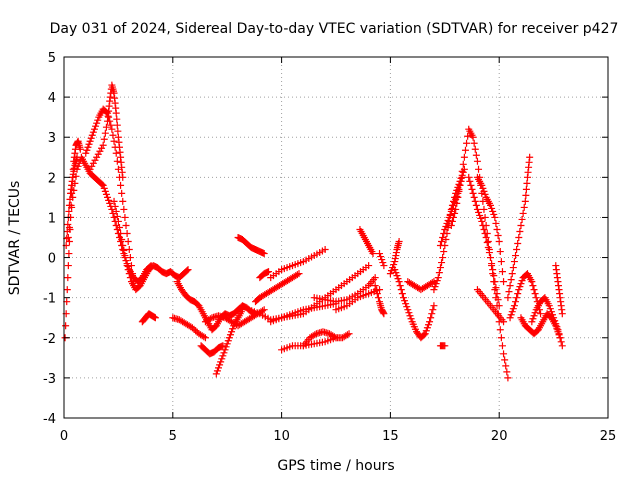  Describe the element at coordinates (52, 138) in the screenshot. I see `y-tick-label: 3` at that location.